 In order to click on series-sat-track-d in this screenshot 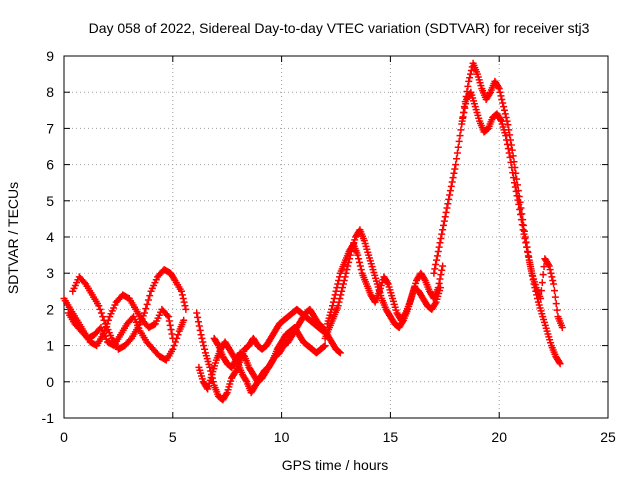, I will do `click(260, 354)`.